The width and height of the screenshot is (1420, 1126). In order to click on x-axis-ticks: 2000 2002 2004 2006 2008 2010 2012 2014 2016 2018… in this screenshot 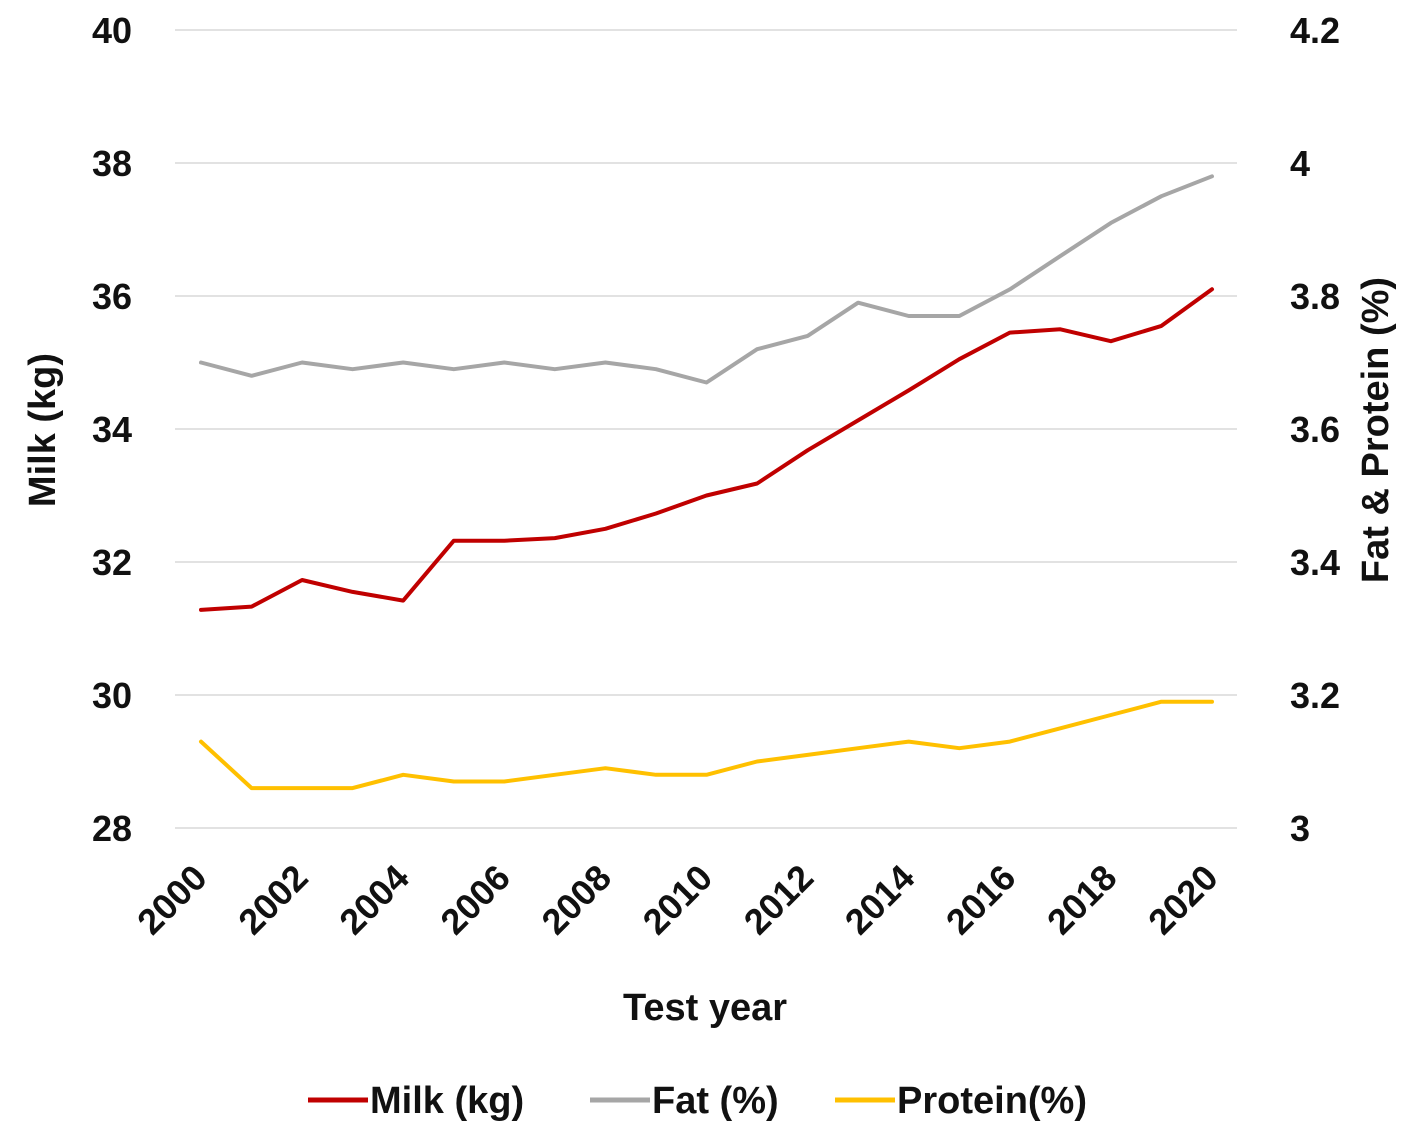, I will do `click(677, 900)`.